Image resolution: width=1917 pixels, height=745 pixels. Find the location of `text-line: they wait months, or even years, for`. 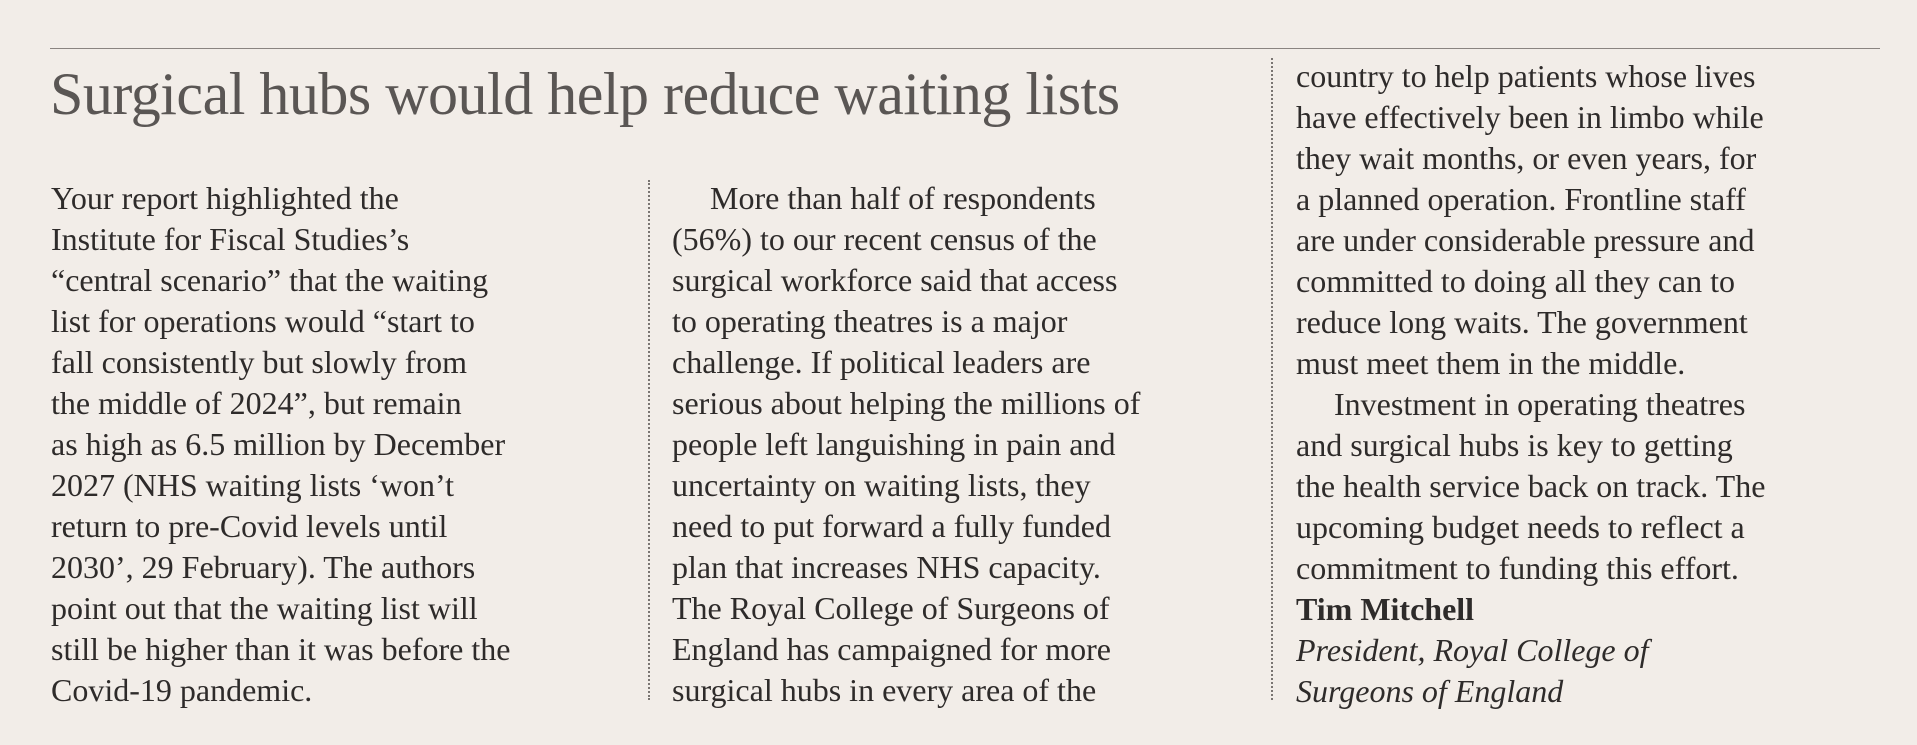

text-line: they wait months, or even years, for is located at coordinates (1526, 158).